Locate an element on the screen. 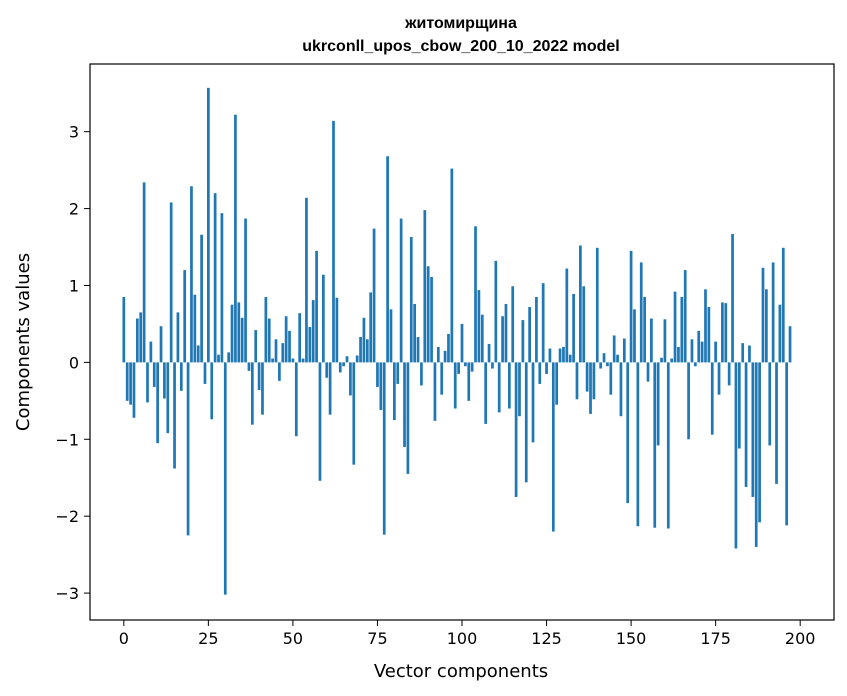 The height and width of the screenshot is (696, 847). chart-title: житомирщина is located at coordinates (460, 23).